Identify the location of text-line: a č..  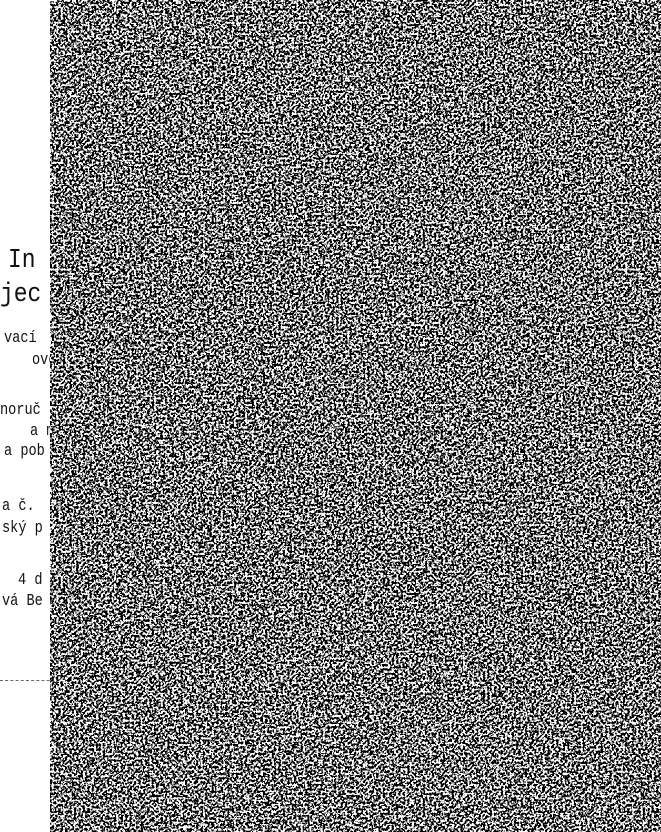
(18, 506).